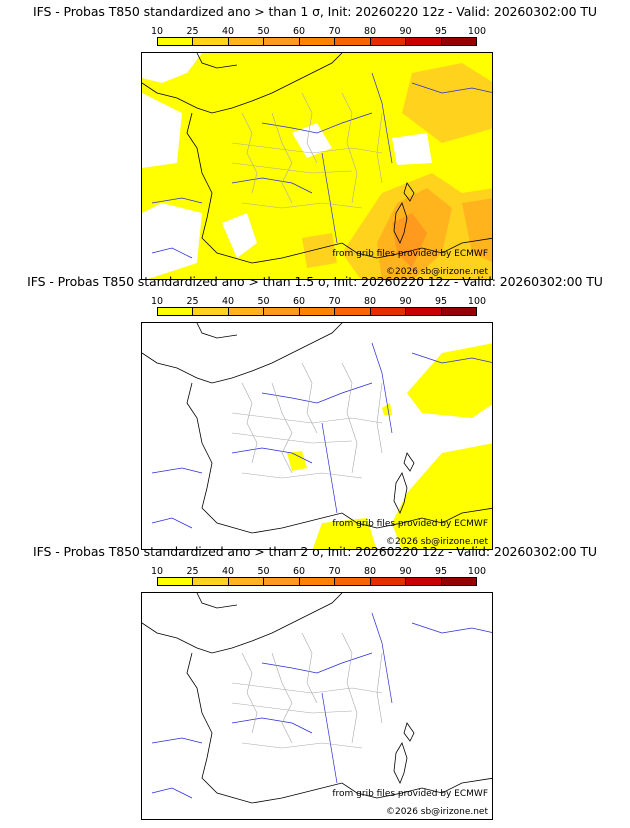 Image resolution: width=630 pixels, height=828 pixels. I want to click on probability-shading, so click(389, 446).